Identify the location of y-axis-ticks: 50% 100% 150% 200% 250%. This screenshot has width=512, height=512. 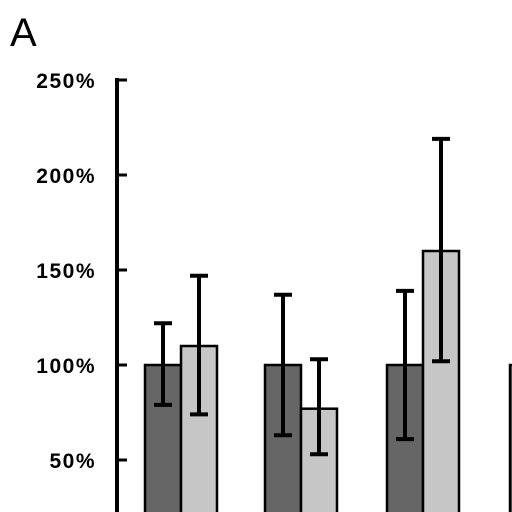
(81, 271).